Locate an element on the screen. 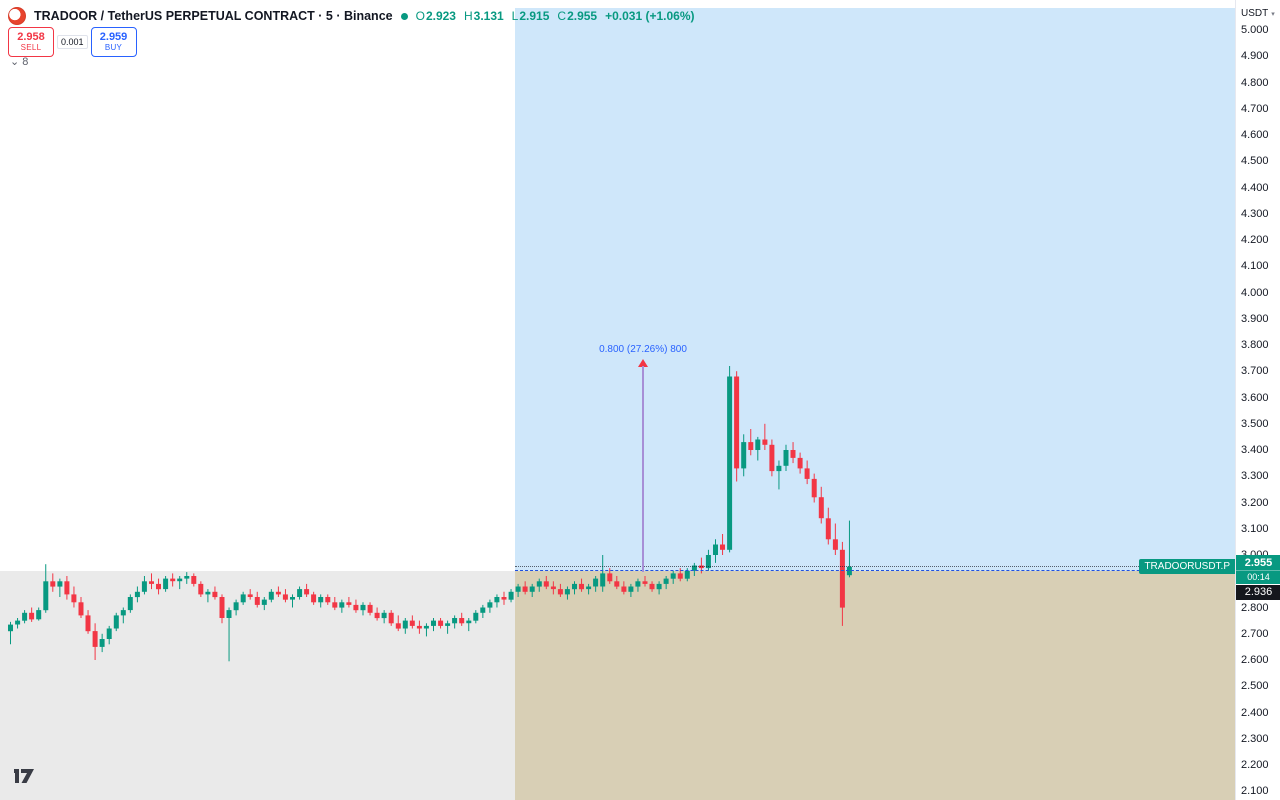 The height and width of the screenshot is (800, 1280). price-tick-label: 2.300 is located at coordinates (1255, 738).